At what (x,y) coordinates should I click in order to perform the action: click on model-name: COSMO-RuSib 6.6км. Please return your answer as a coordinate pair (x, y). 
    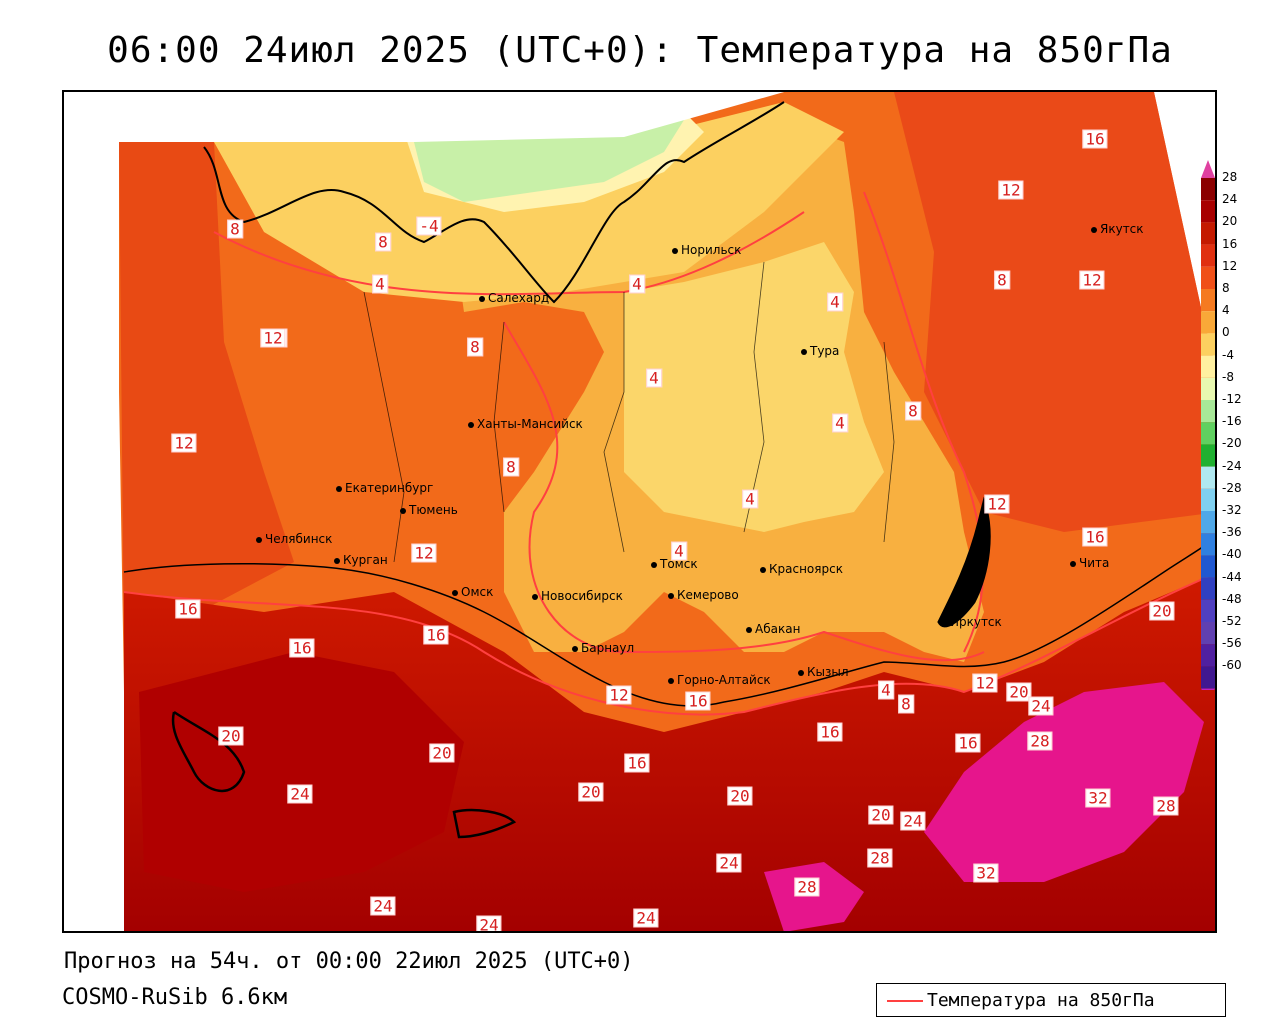
    Looking at the image, I should click on (175, 997).